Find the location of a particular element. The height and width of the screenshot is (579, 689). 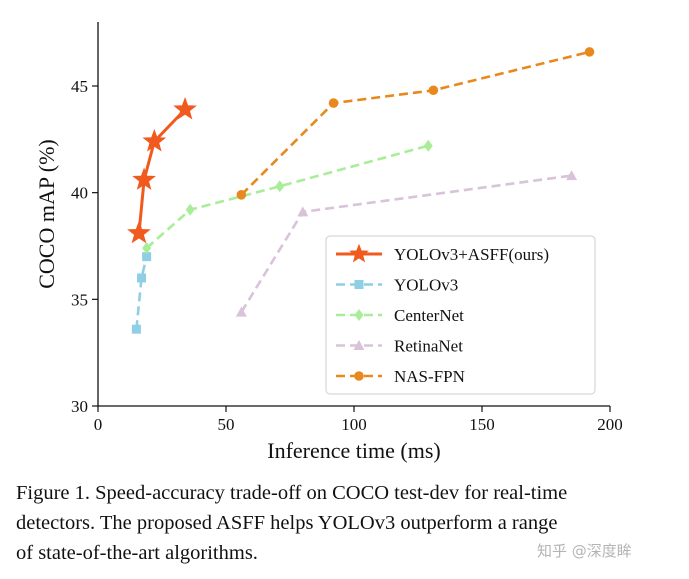

x-tick-label: 50 is located at coordinates (226, 424).